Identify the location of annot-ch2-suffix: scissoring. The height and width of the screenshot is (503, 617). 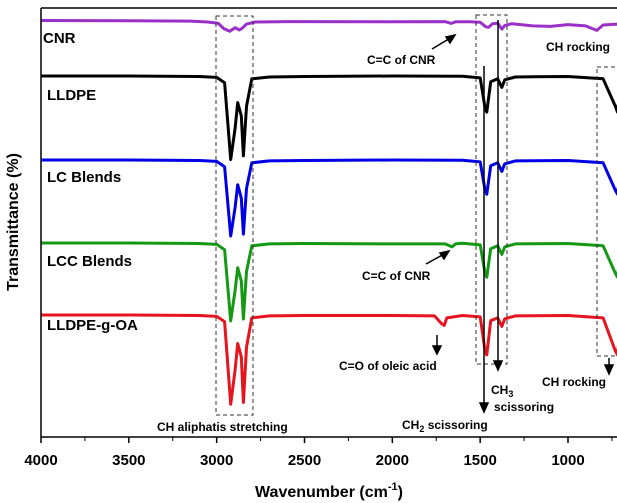
(455, 425).